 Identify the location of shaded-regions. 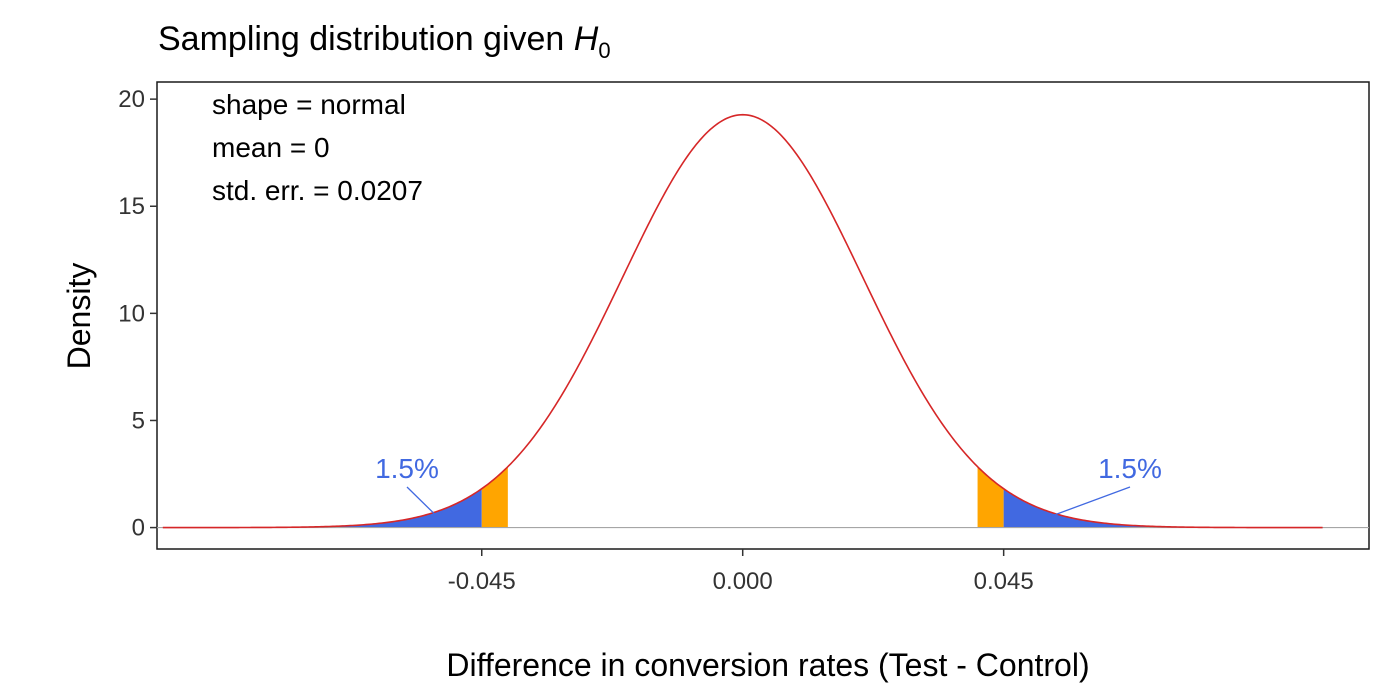
(742, 497).